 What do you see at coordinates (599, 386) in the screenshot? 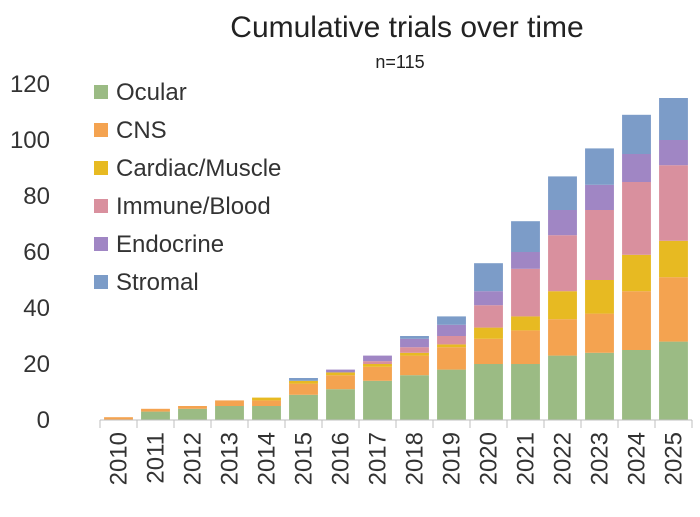
I see `bar-ocular-2023` at bounding box center [599, 386].